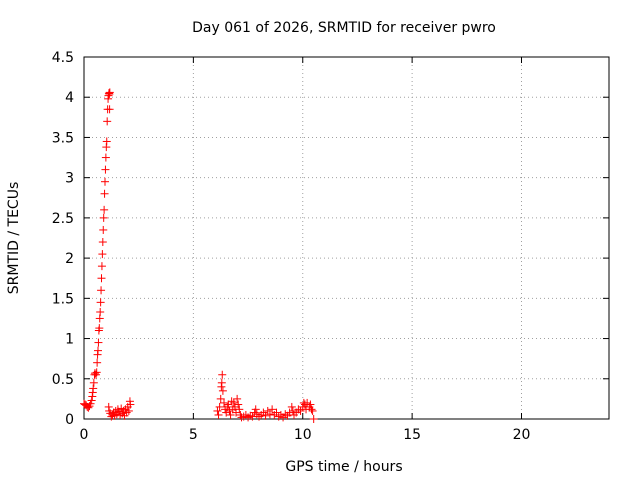 This screenshot has width=640, height=480. What do you see at coordinates (69, 420) in the screenshot?
I see `y-tick-label: 0` at bounding box center [69, 420].